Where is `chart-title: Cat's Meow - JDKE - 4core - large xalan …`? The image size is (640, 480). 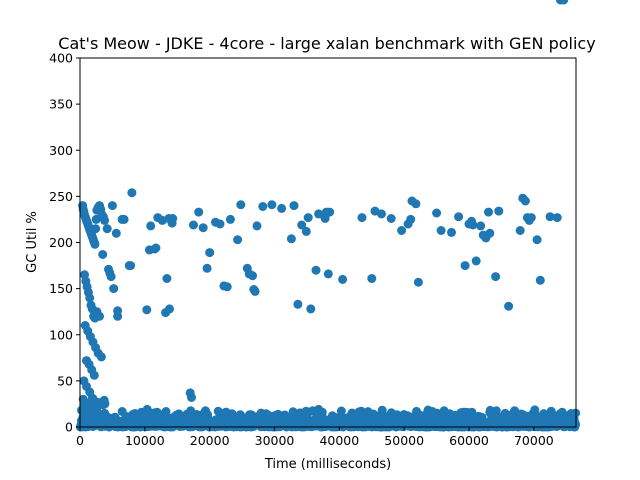 chart-title: Cat's Meow - JDKE - 4core - large xalan … is located at coordinates (326, 43).